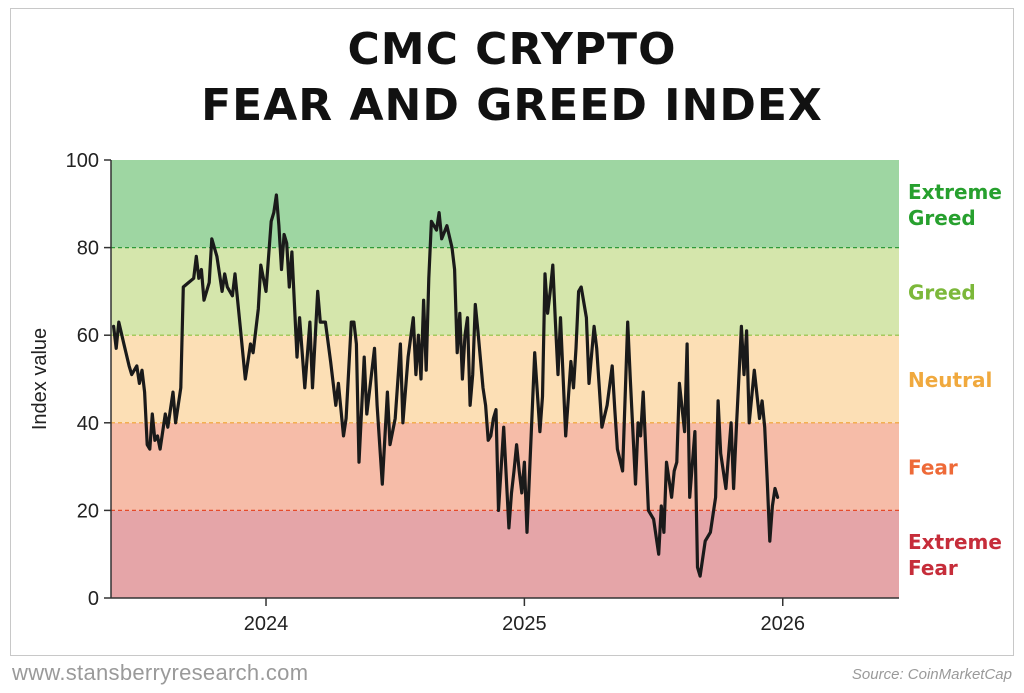 This screenshot has width=1024, height=693. I want to click on y-tick-label-100: 100, so click(82, 161).